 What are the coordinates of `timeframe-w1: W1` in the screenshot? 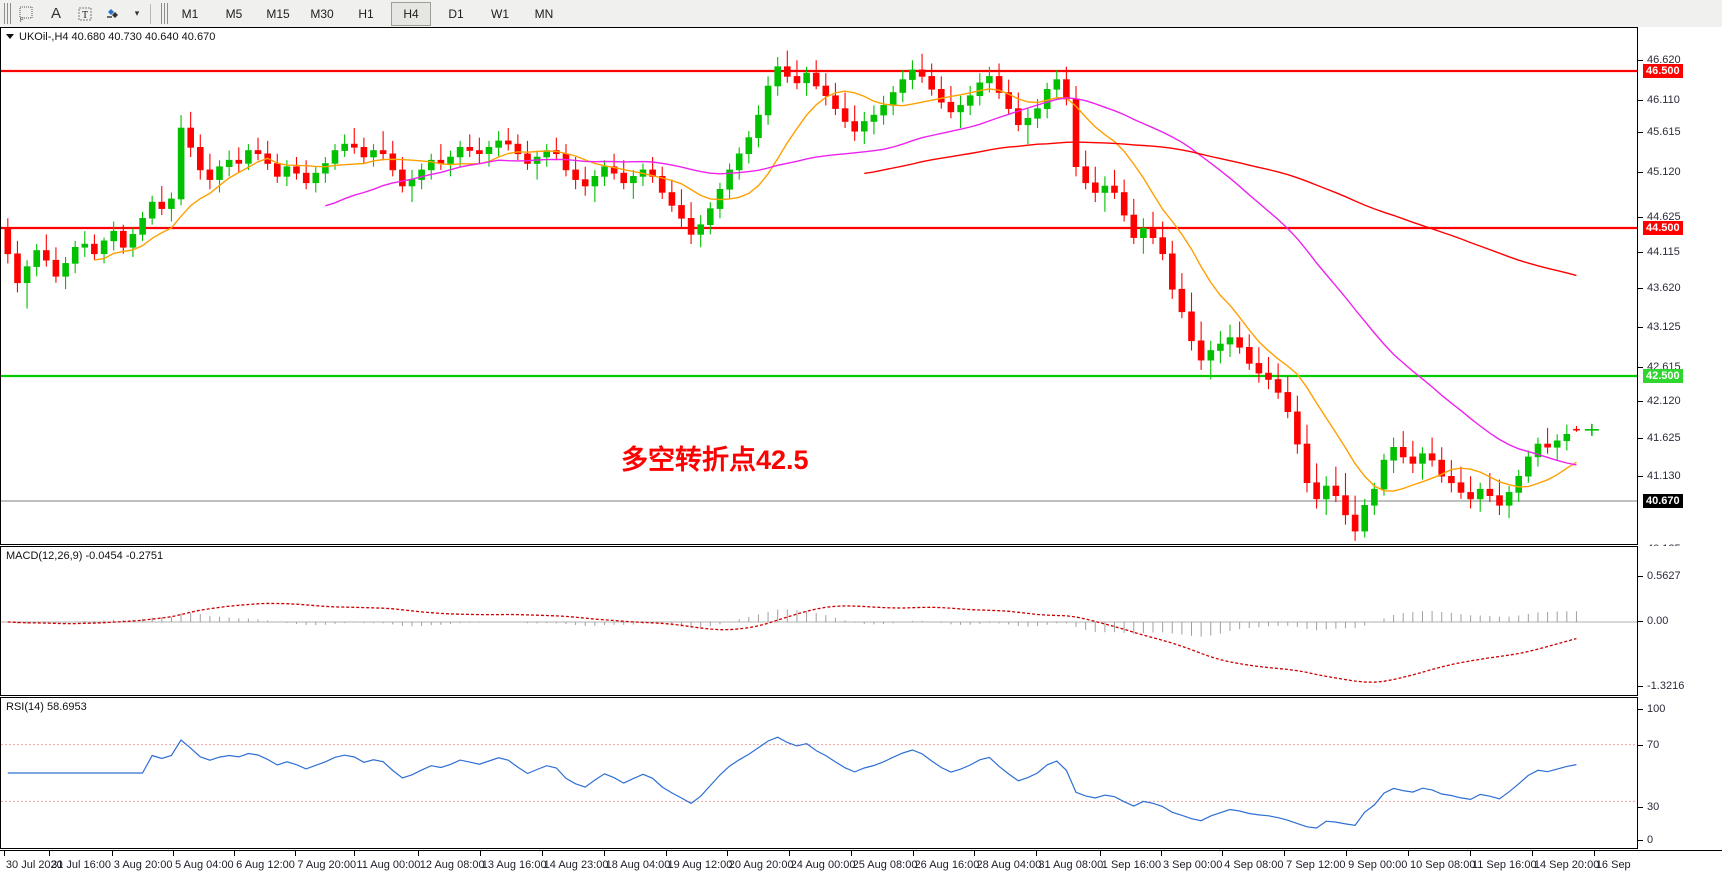 It's located at (500, 13).